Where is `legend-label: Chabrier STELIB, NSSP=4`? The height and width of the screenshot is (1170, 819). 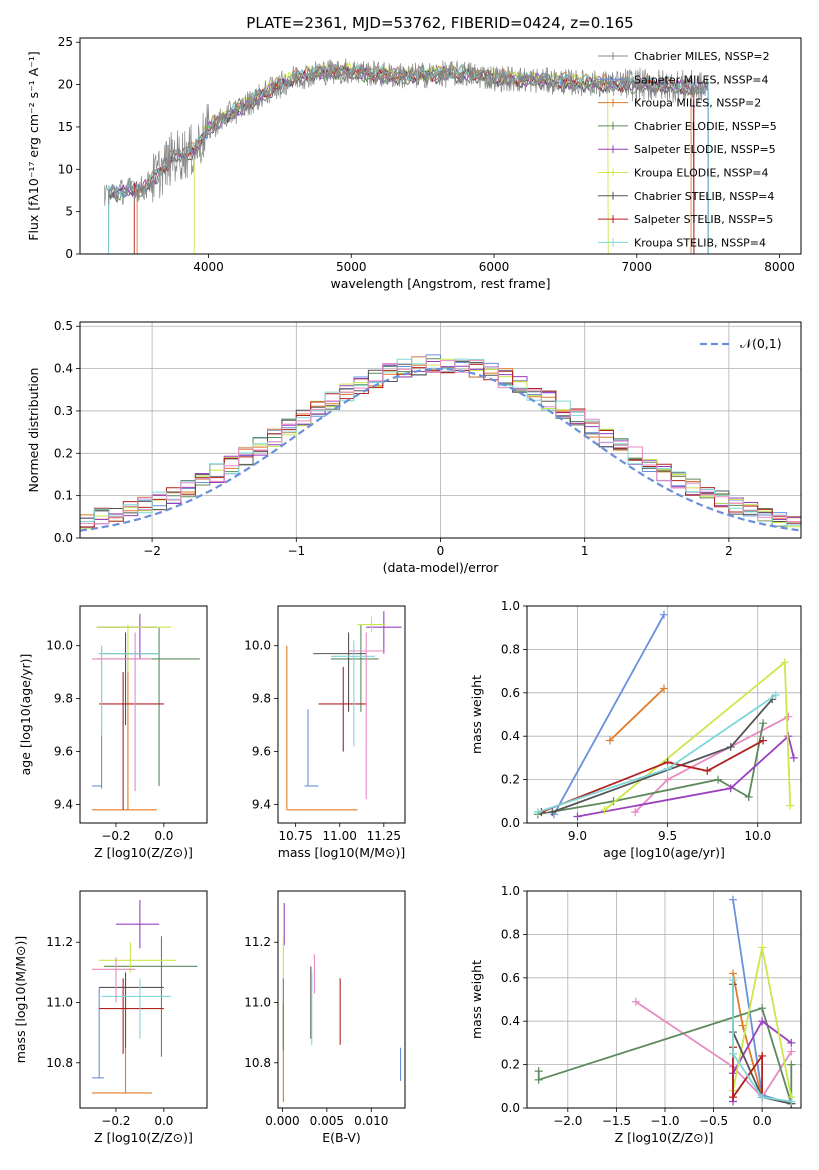
legend-label: Chabrier STELIB, NSSP=4 is located at coordinates (704, 196).